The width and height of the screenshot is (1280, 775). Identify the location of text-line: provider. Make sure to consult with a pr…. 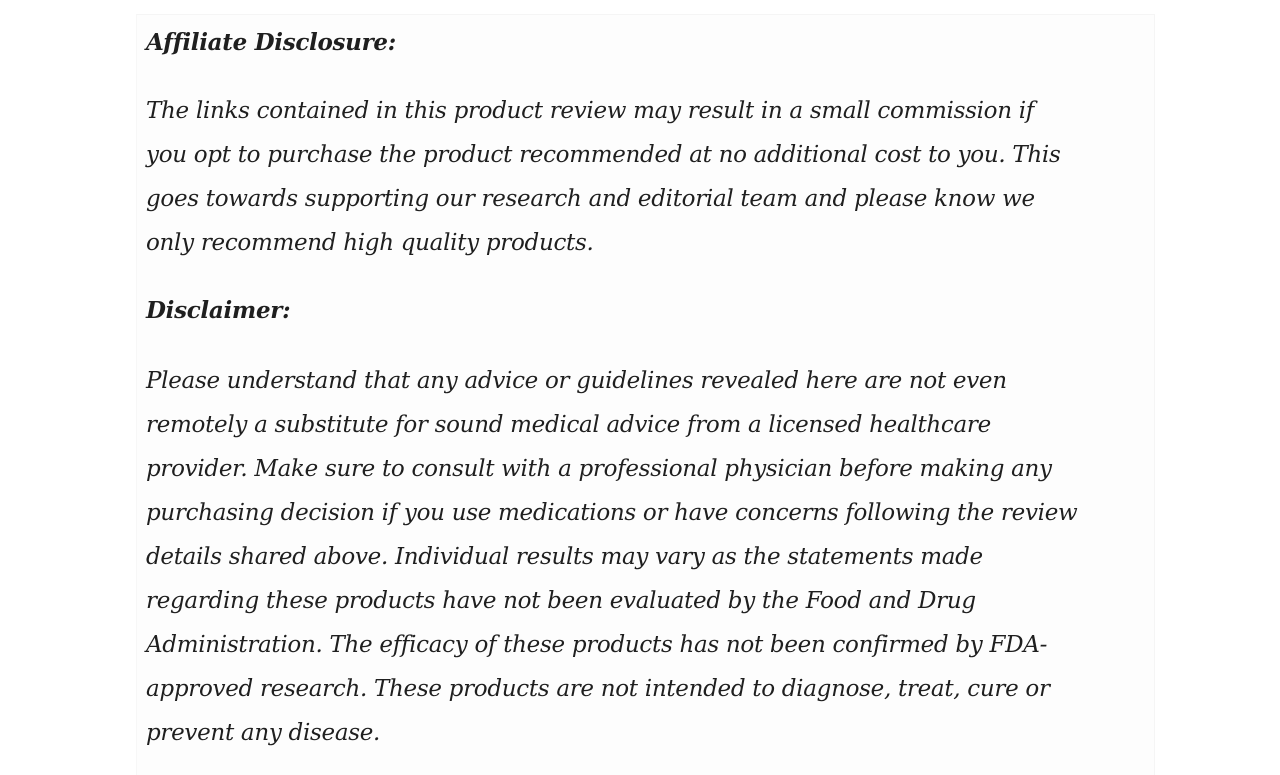
(599, 469).